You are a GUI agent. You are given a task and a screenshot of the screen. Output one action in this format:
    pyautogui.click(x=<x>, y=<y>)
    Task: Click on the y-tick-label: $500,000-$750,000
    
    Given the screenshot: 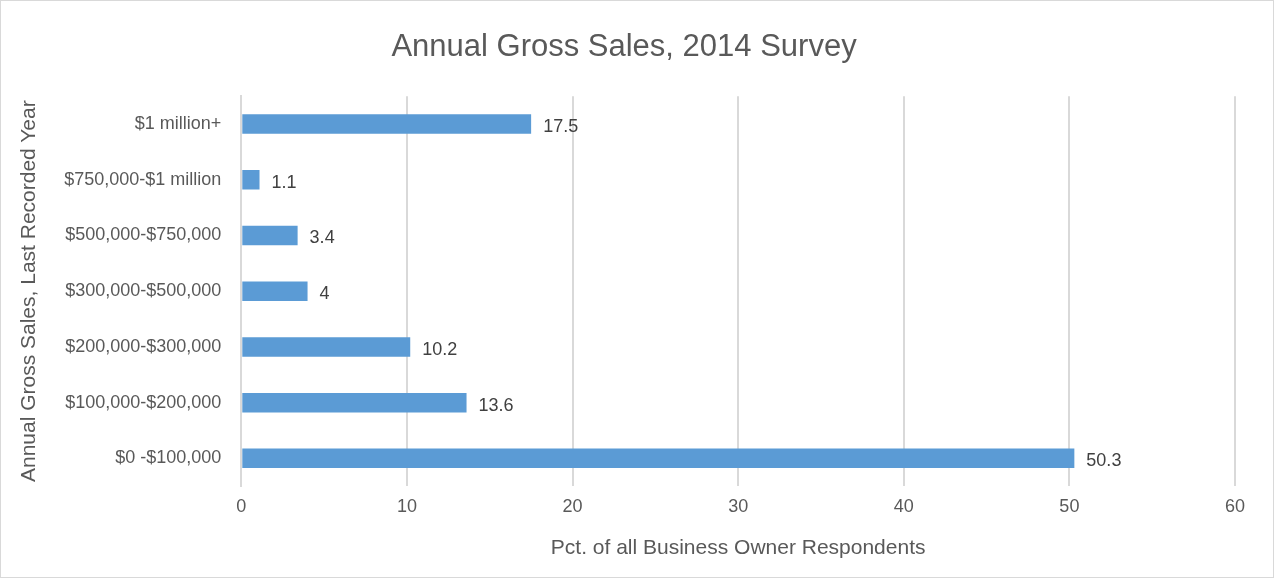 What is the action you would take?
    pyautogui.click(x=143, y=234)
    